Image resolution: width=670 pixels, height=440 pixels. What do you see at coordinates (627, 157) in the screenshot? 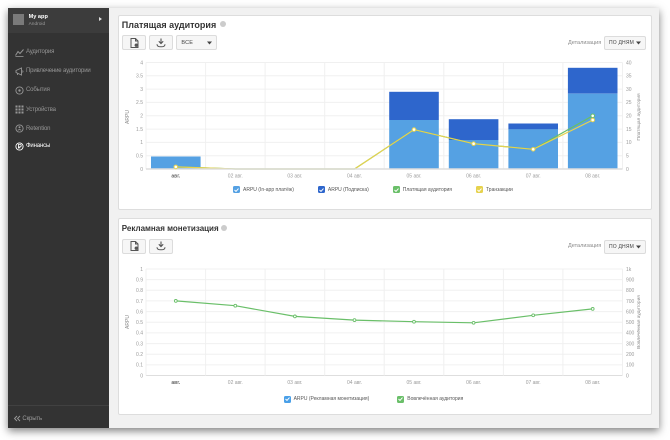
I see `svg-text: 5` at bounding box center [627, 157].